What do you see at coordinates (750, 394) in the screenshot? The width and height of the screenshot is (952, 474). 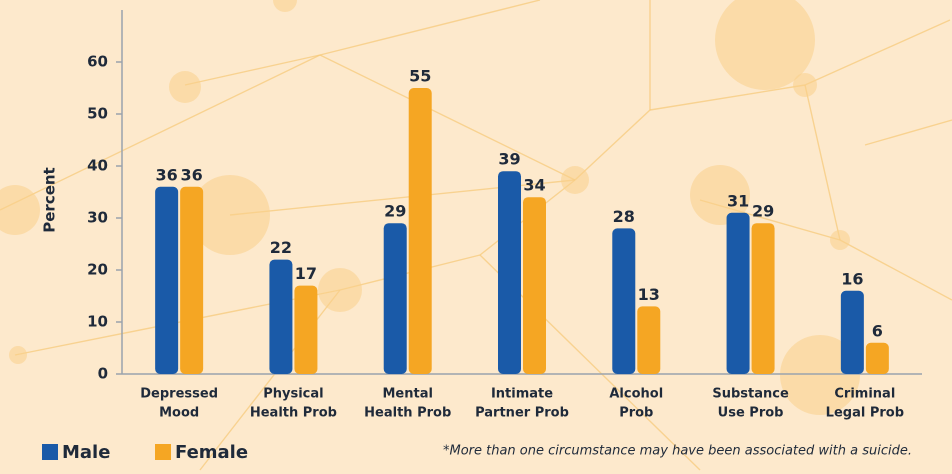 I see `x-tick-label: Substance` at bounding box center [750, 394].